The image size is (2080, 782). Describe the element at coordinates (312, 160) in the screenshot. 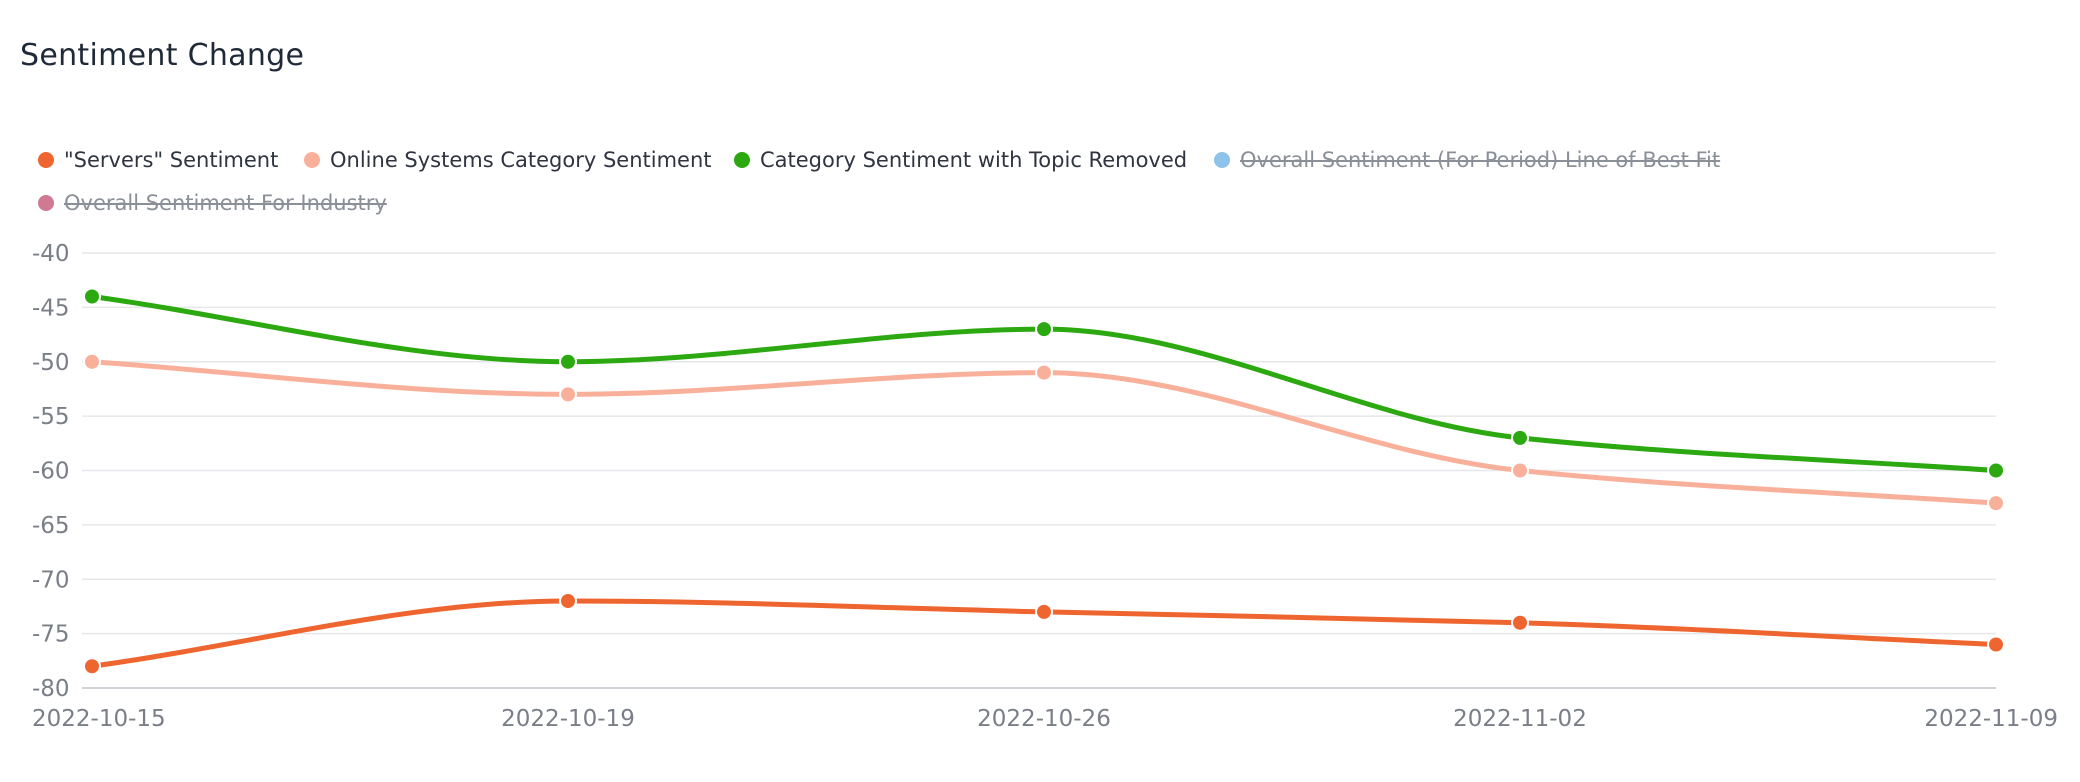

I see `legend-marker-online-systems-category-sentiment` at that location.